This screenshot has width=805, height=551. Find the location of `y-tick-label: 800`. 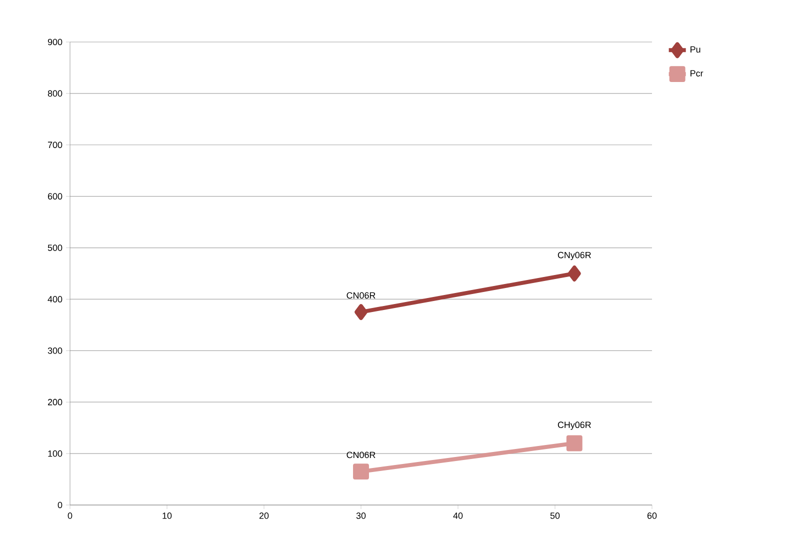

y-tick-label: 800 is located at coordinates (55, 93).